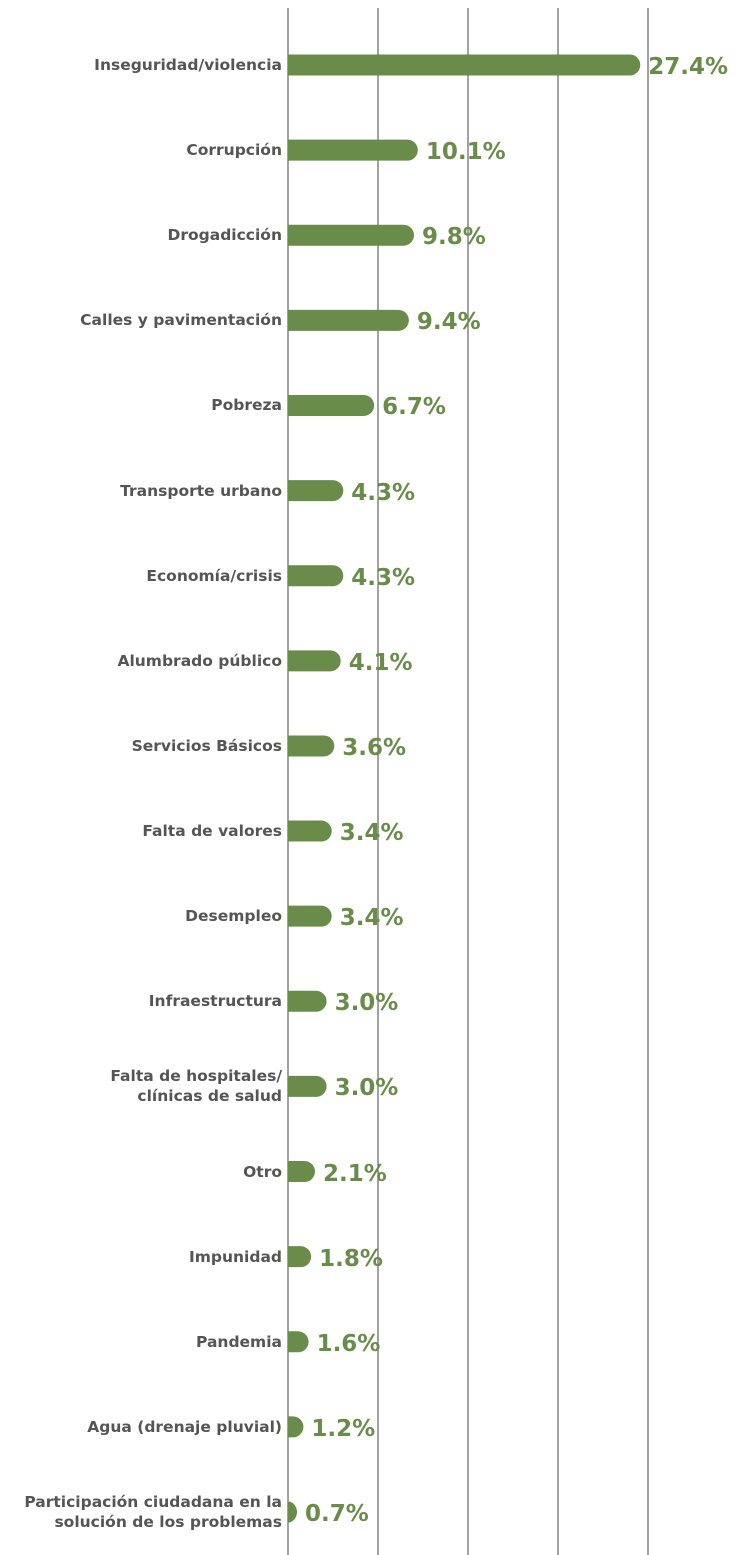 The height and width of the screenshot is (1555, 743). I want to click on y-tick-label: Pobreza, so click(246, 405).